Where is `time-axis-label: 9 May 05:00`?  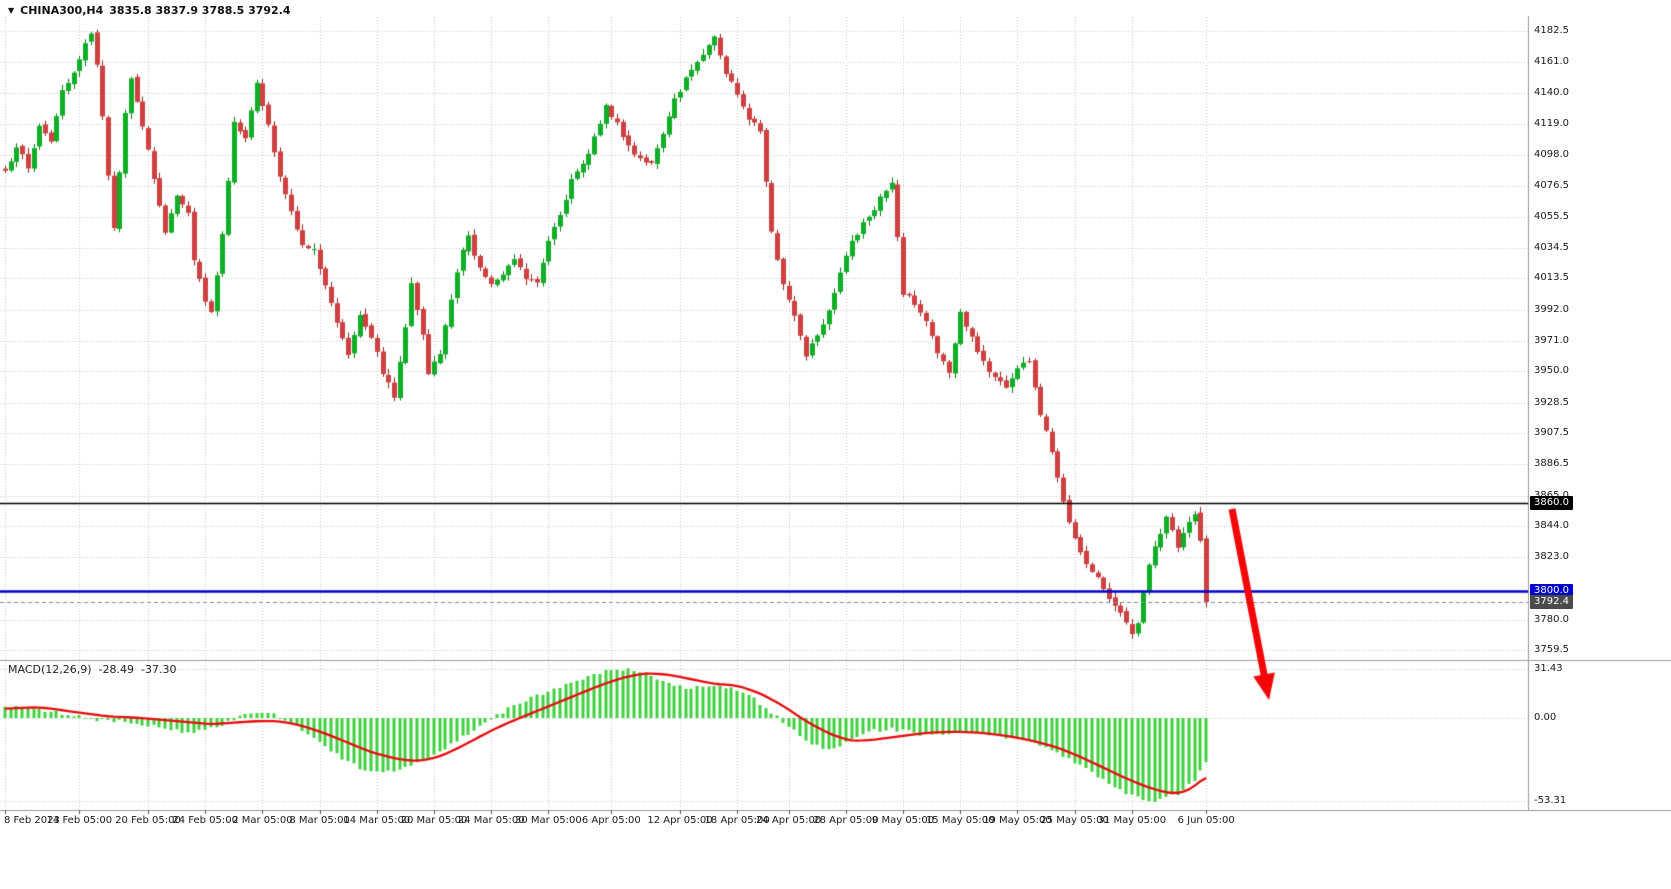 time-axis-label: 9 May 05:00 is located at coordinates (903, 820).